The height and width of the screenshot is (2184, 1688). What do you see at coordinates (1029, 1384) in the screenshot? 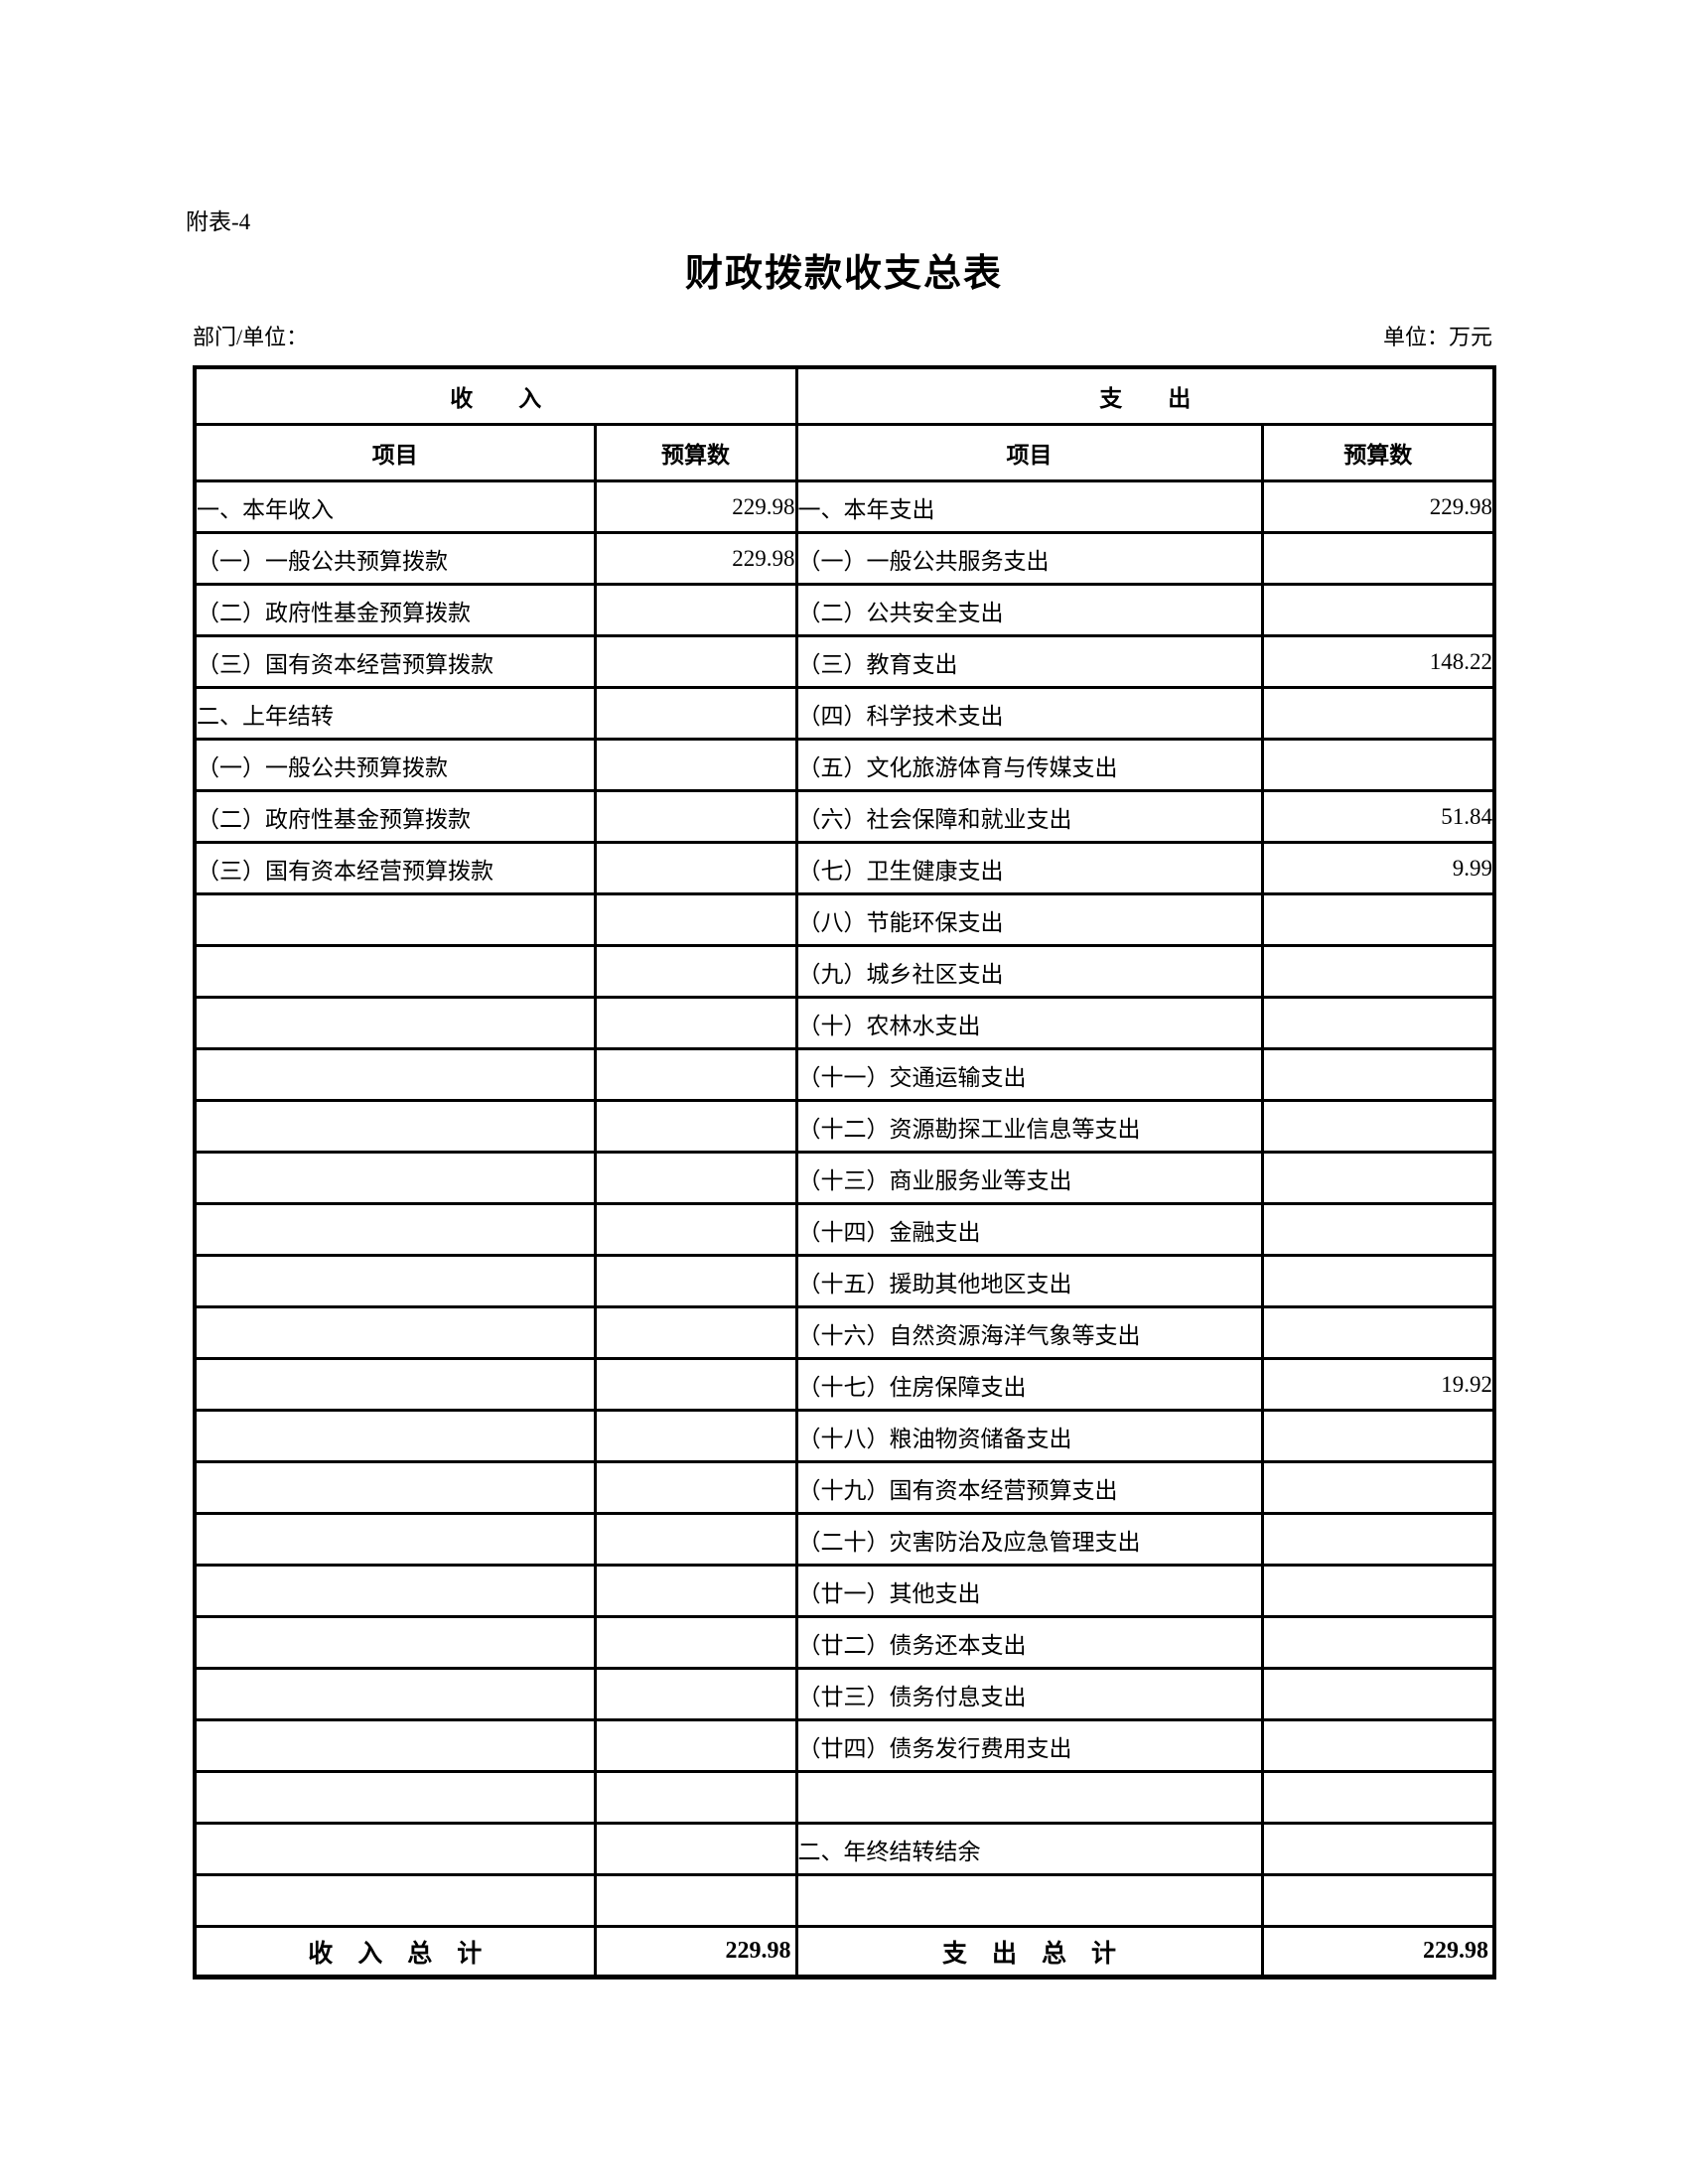
I see `expense-item-cell: （十七）住房保障支出` at bounding box center [1029, 1384].